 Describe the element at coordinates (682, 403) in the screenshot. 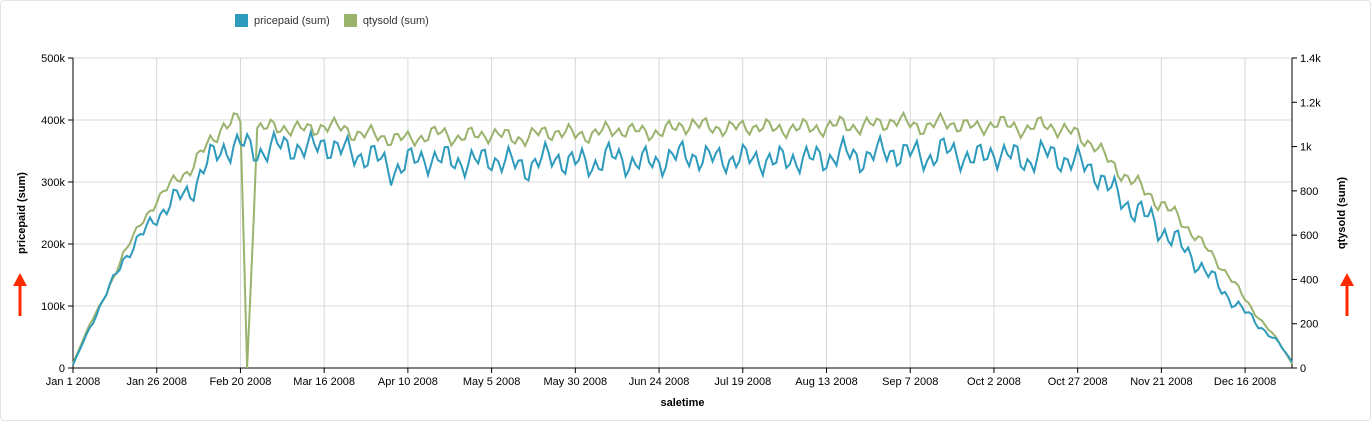

I see `x-axis-title: saletime` at that location.